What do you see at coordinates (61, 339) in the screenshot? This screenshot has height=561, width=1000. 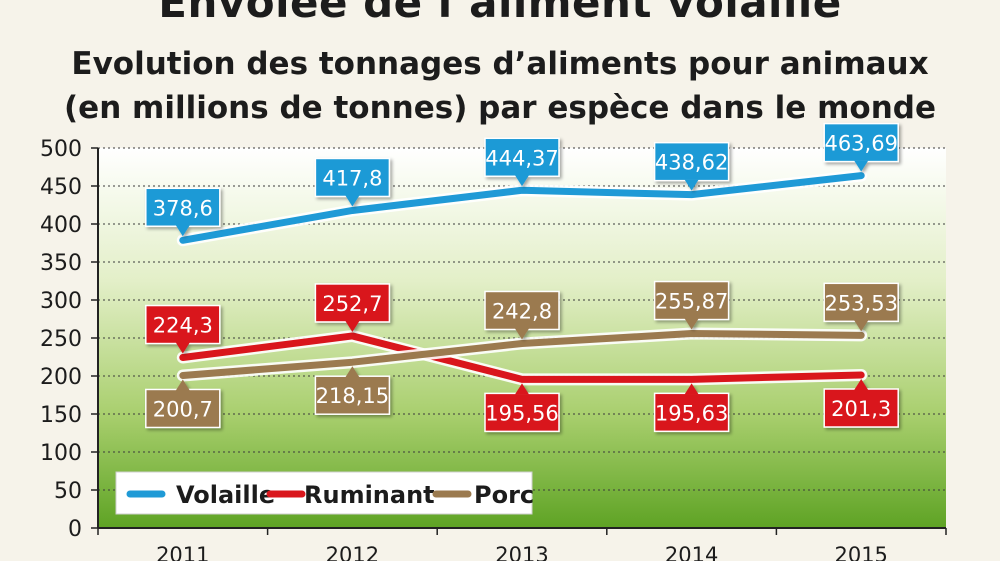 I see `y-tick-label: 250` at bounding box center [61, 339].